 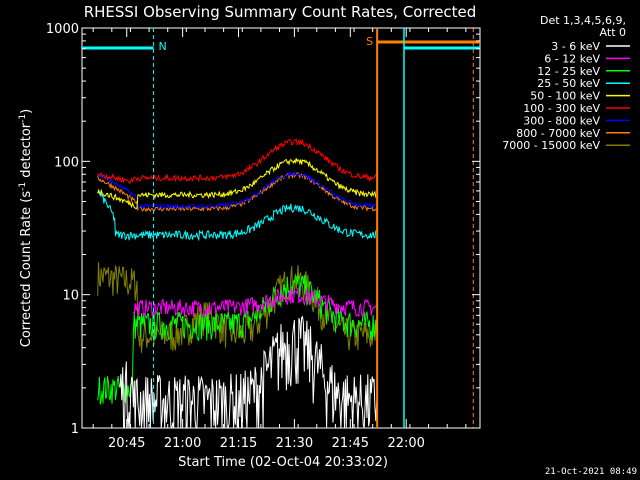 What do you see at coordinates (551, 145) in the screenshot?
I see `legend-label: 7000 - 15000 keV` at bounding box center [551, 145].